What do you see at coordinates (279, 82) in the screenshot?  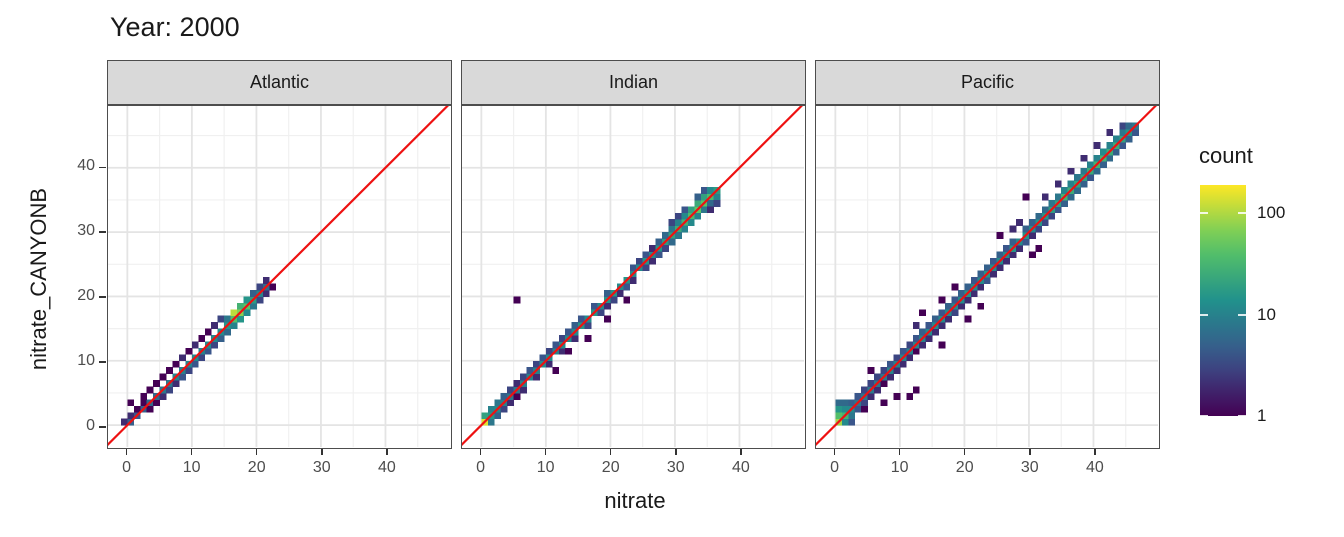 I see `facet-strip-atlantic: Atlantic` at bounding box center [279, 82].